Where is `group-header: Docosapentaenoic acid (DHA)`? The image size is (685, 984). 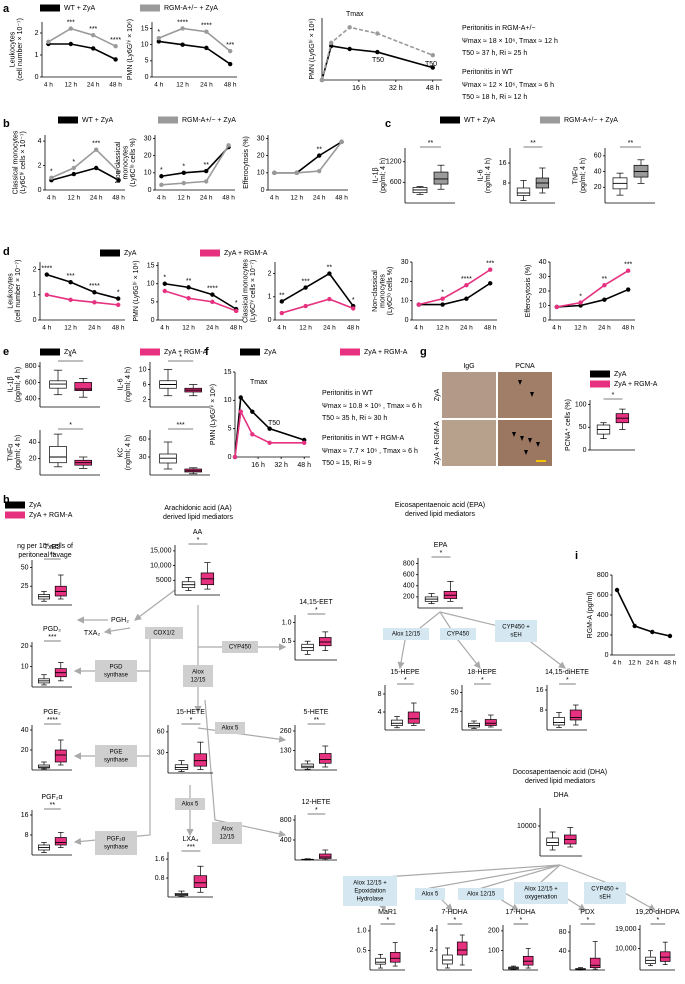 group-header: Docosapentaenoic acid (DHA) is located at coordinates (560, 772).